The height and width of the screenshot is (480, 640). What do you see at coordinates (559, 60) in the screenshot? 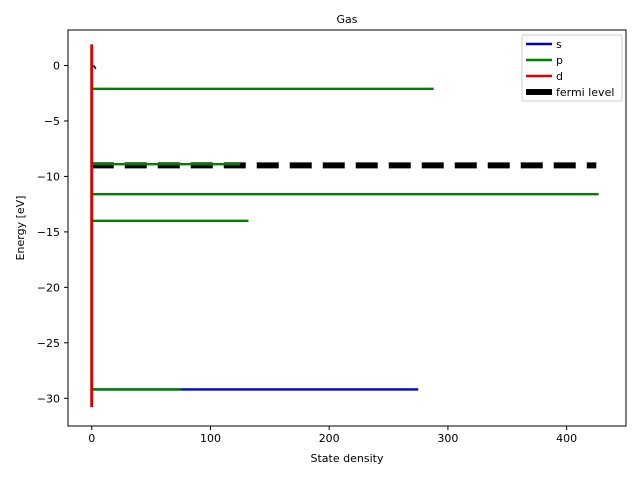
I see `legend-label-p: p` at bounding box center [559, 60].